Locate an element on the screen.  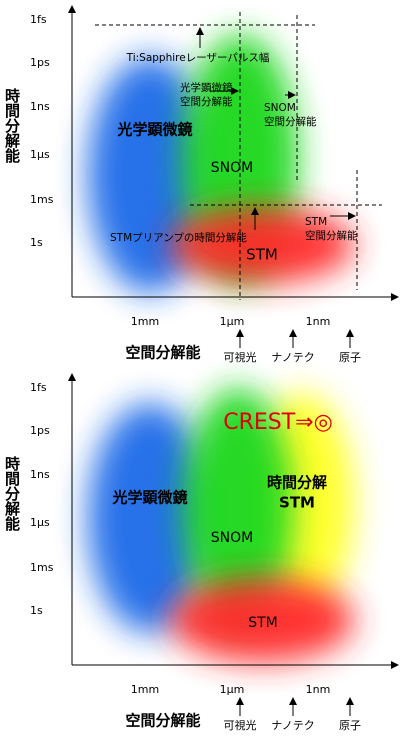
headline: CREST⇒◎ is located at coordinates (278, 422).